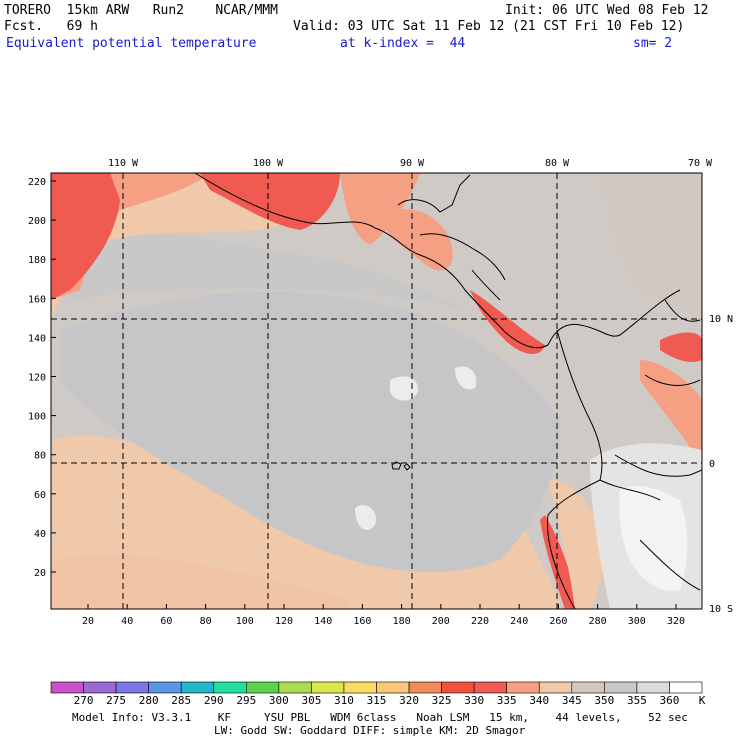  Describe the element at coordinates (344, 700) in the screenshot. I see `colorbar-label: 310` at that location.